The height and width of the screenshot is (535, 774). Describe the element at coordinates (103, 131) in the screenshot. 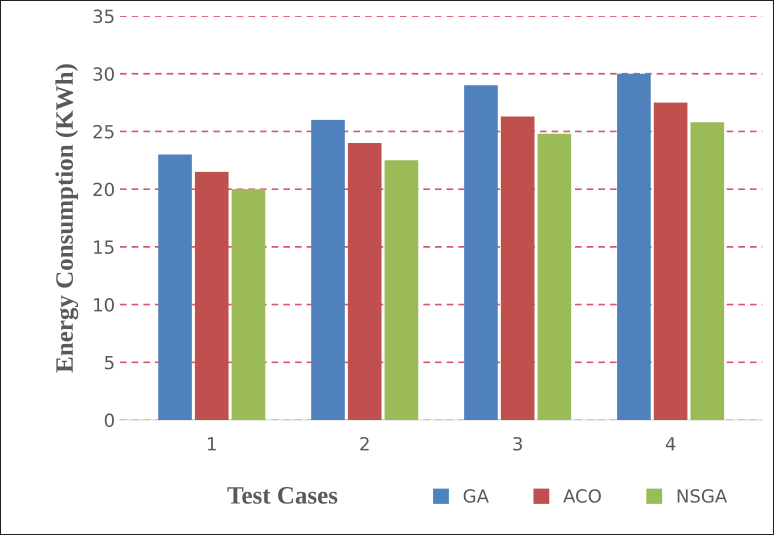

I see `y-tick-label: 25` at that location.